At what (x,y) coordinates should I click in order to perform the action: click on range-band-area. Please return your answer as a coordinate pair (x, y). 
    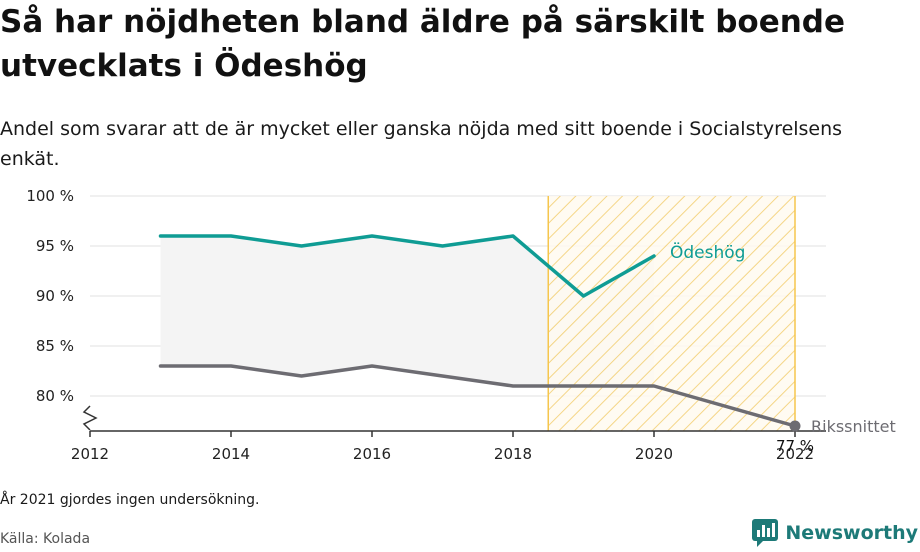
    Looking at the image, I should click on (407, 311).